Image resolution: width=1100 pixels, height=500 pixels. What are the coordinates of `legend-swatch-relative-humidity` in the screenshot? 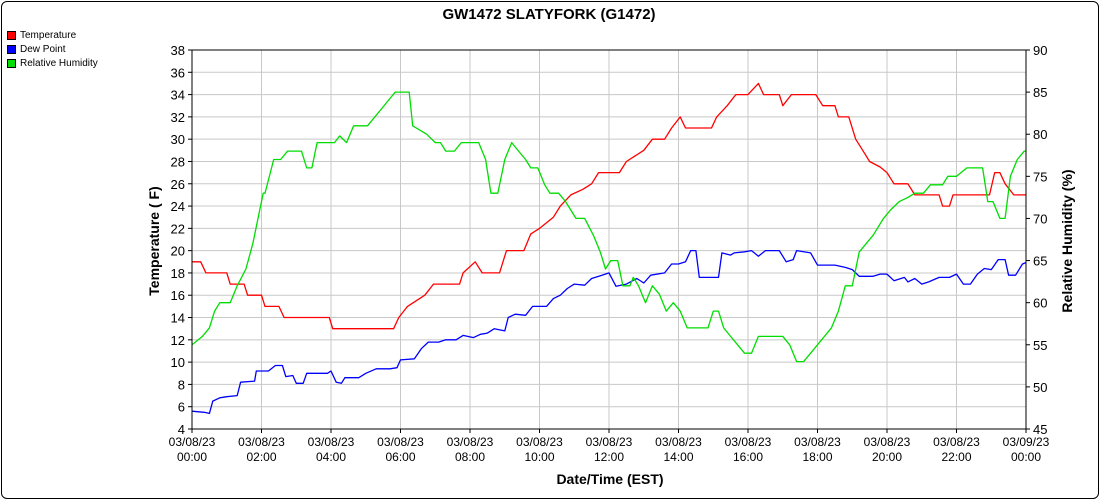 It's located at (11, 63).